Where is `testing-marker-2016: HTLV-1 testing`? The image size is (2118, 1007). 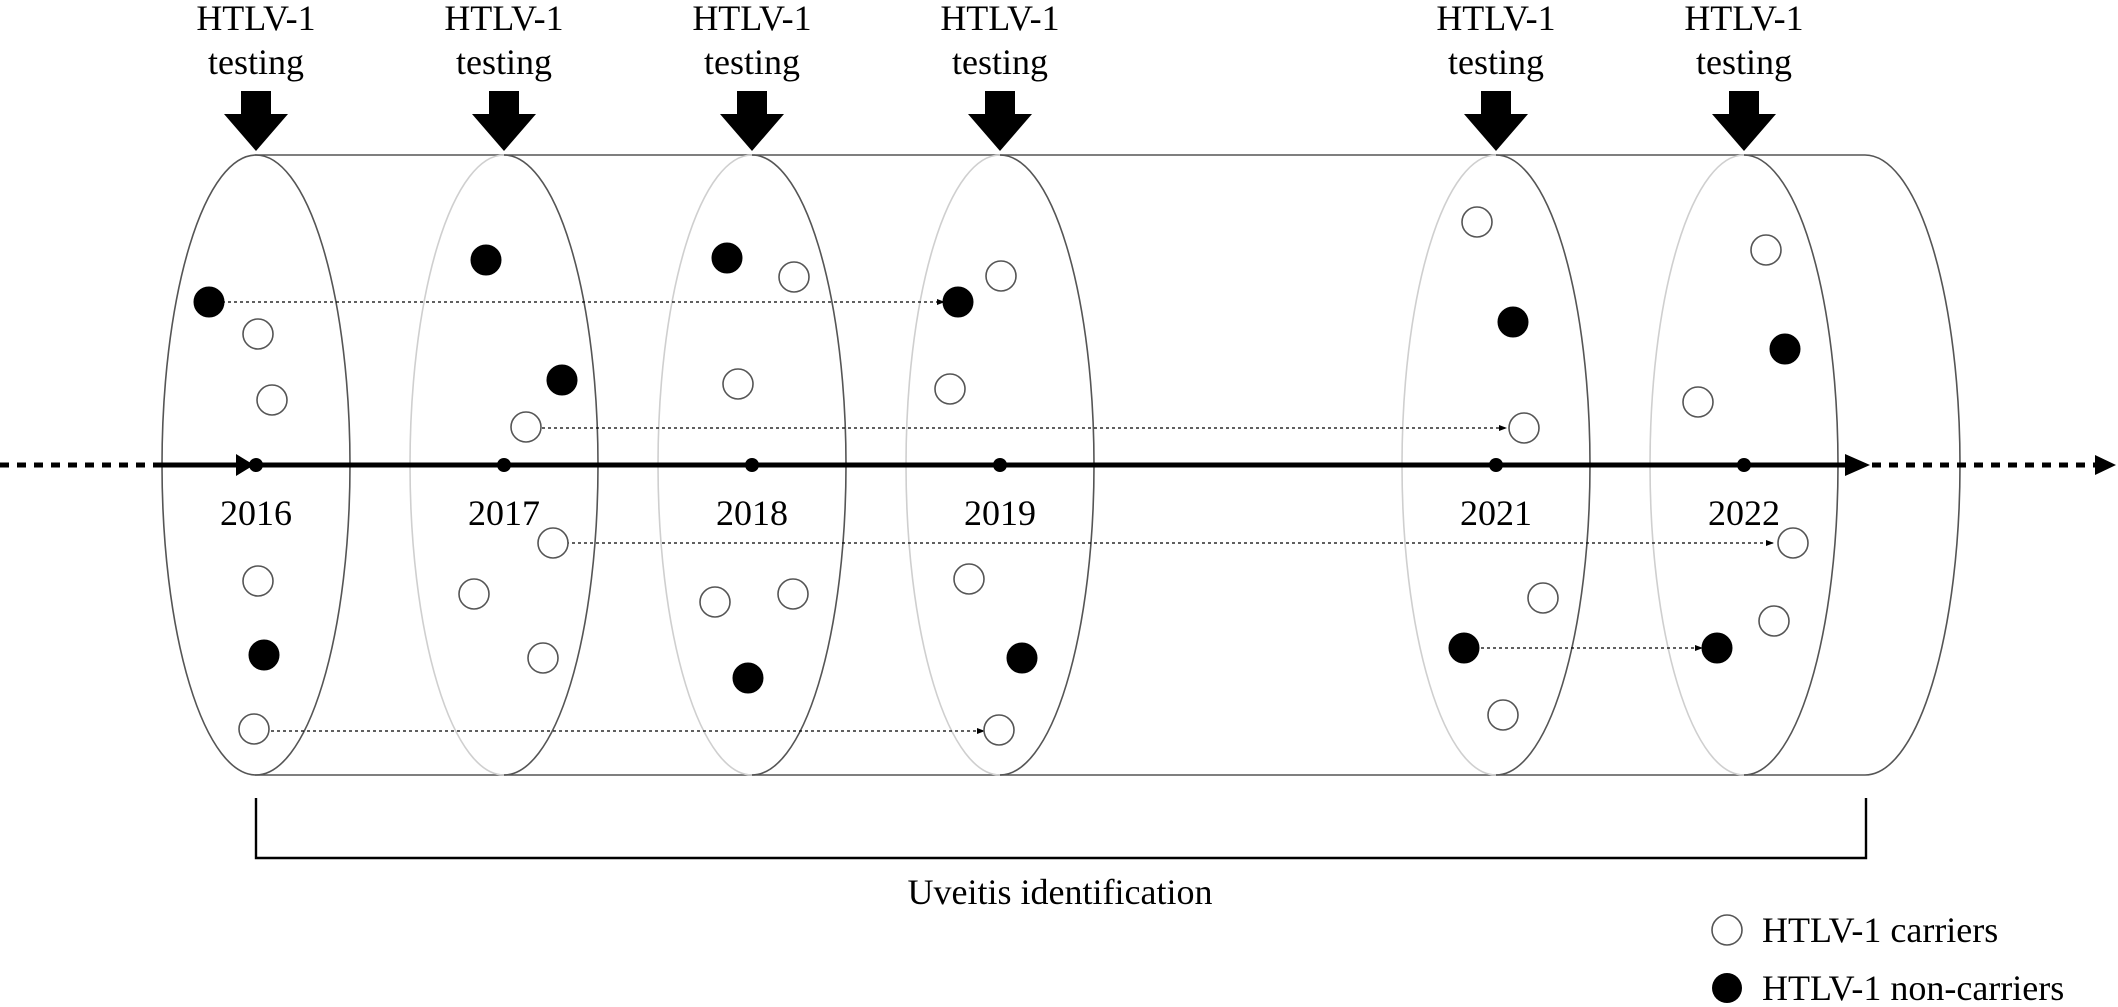 testing-marker-2016: HTLV-1 testing is located at coordinates (256, 75).